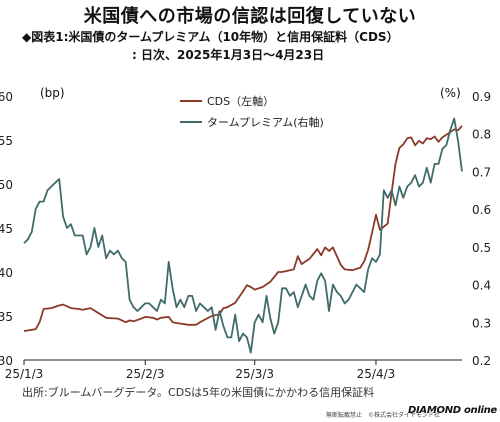 The height and width of the screenshot is (422, 500). I want to click on right-tick-label: 0.3, so click(481, 323).